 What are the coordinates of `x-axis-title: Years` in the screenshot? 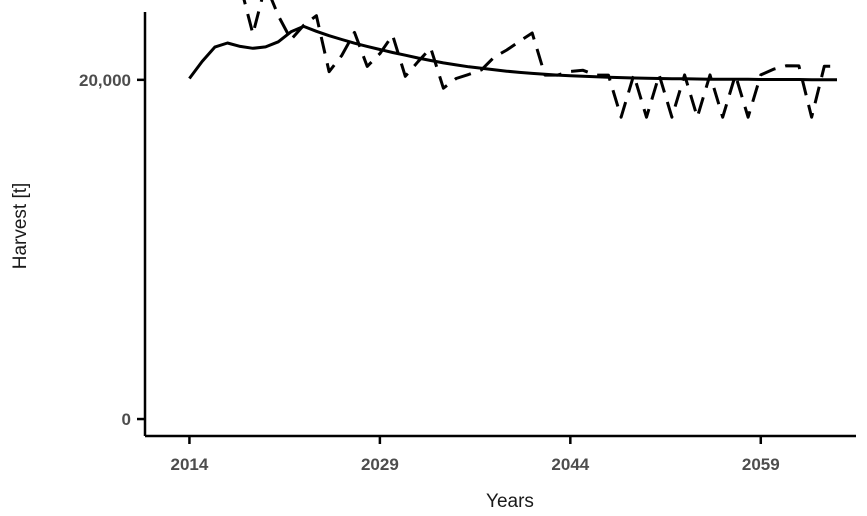 It's located at (510, 501).